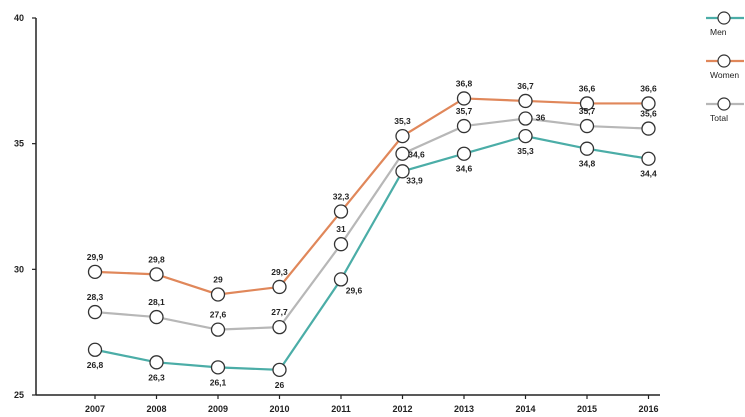 This screenshot has width=745, height=417. I want to click on data-label-total: 27,6, so click(218, 315).